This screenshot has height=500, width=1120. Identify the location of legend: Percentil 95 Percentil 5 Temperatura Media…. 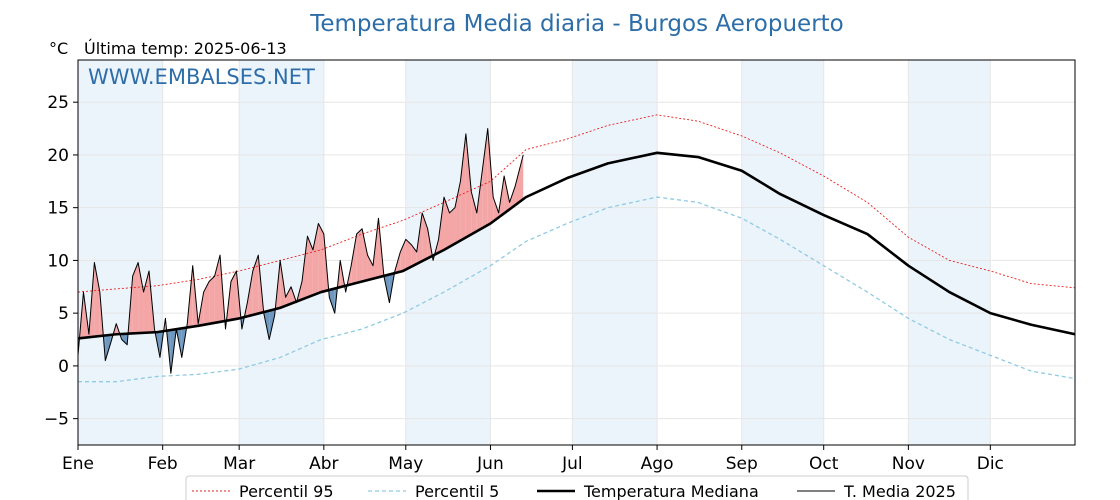
(577, 487).